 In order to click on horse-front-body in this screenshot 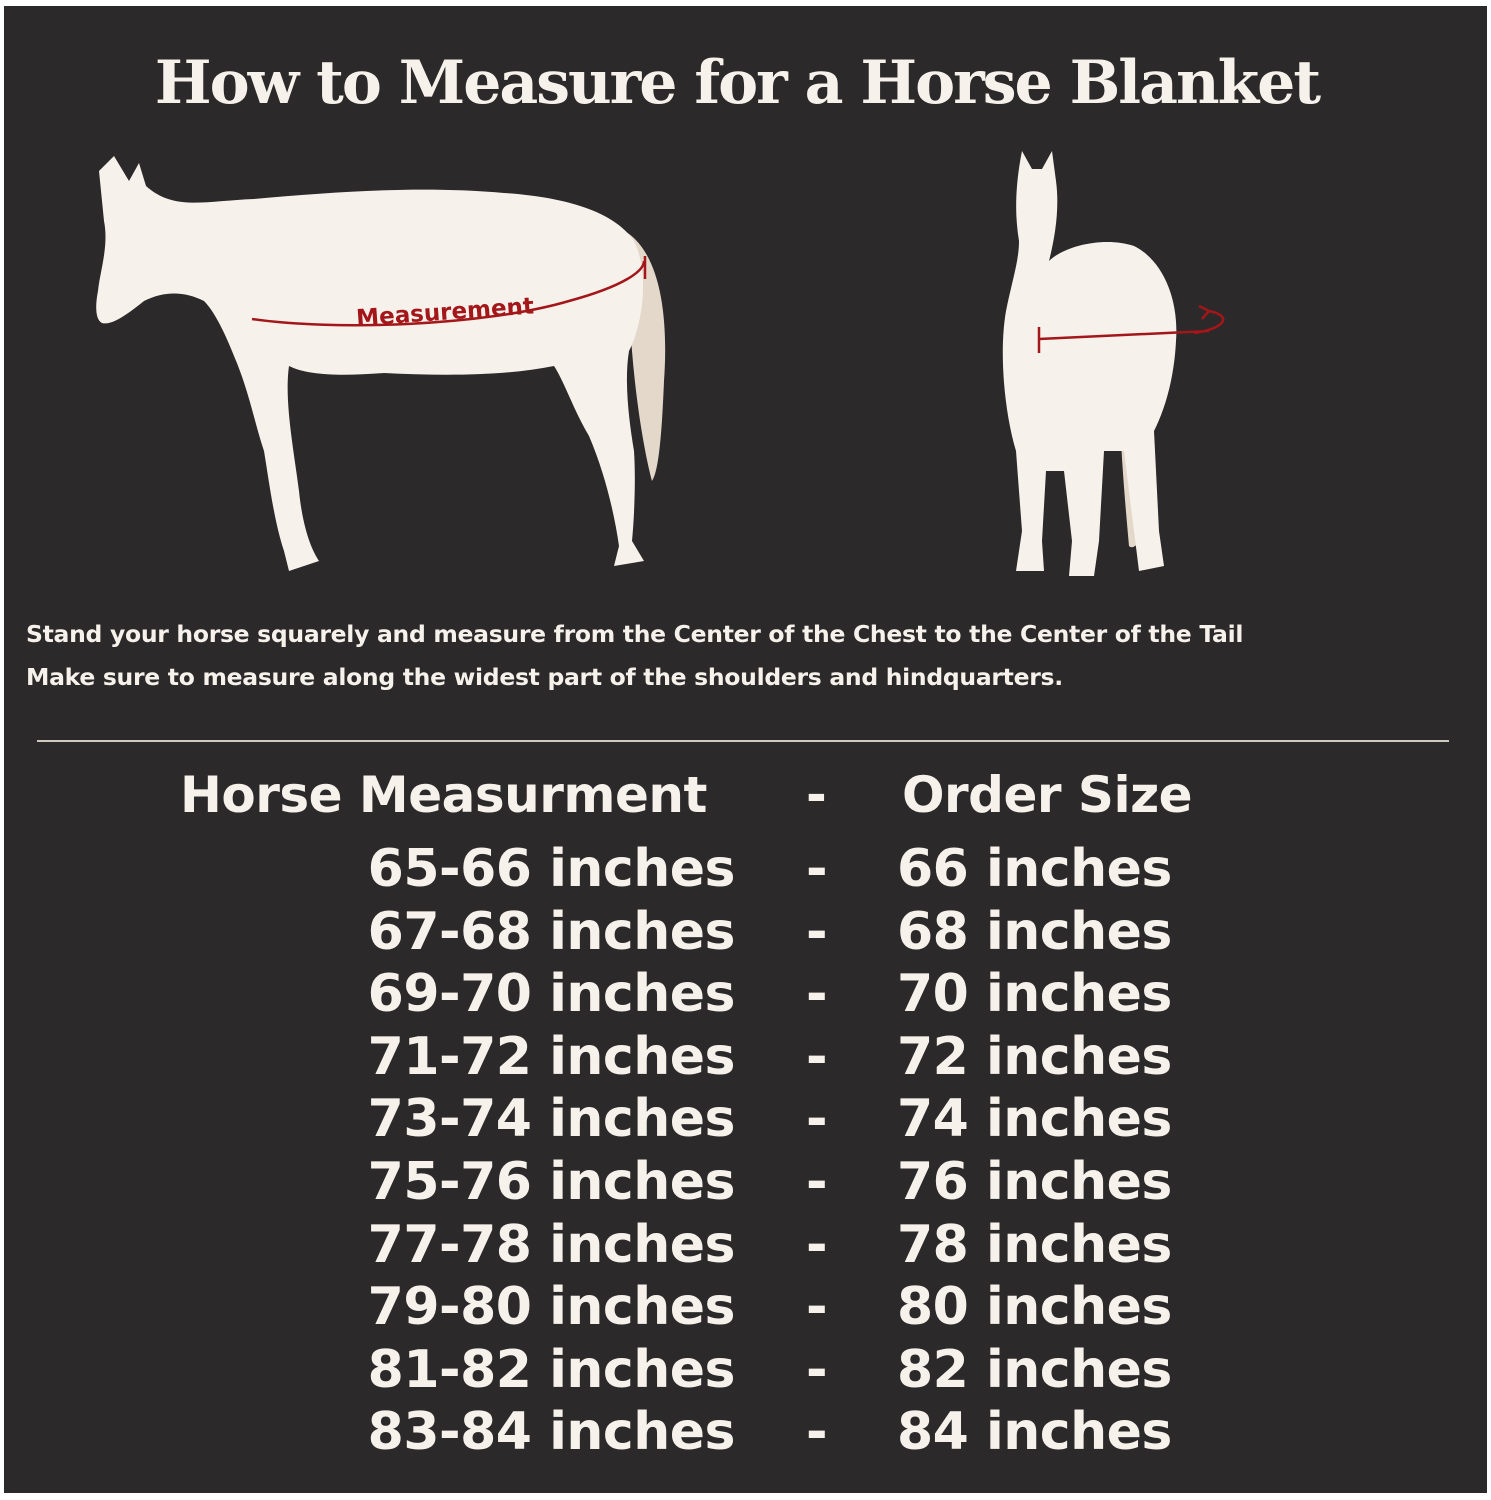, I will do `click(1089, 363)`.